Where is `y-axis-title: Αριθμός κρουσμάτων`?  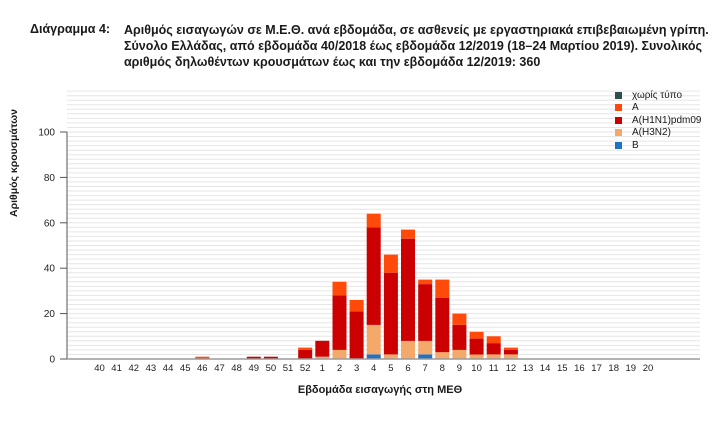 y-axis-title: Αριθμός κρουσμάτων is located at coordinates (14, 163).